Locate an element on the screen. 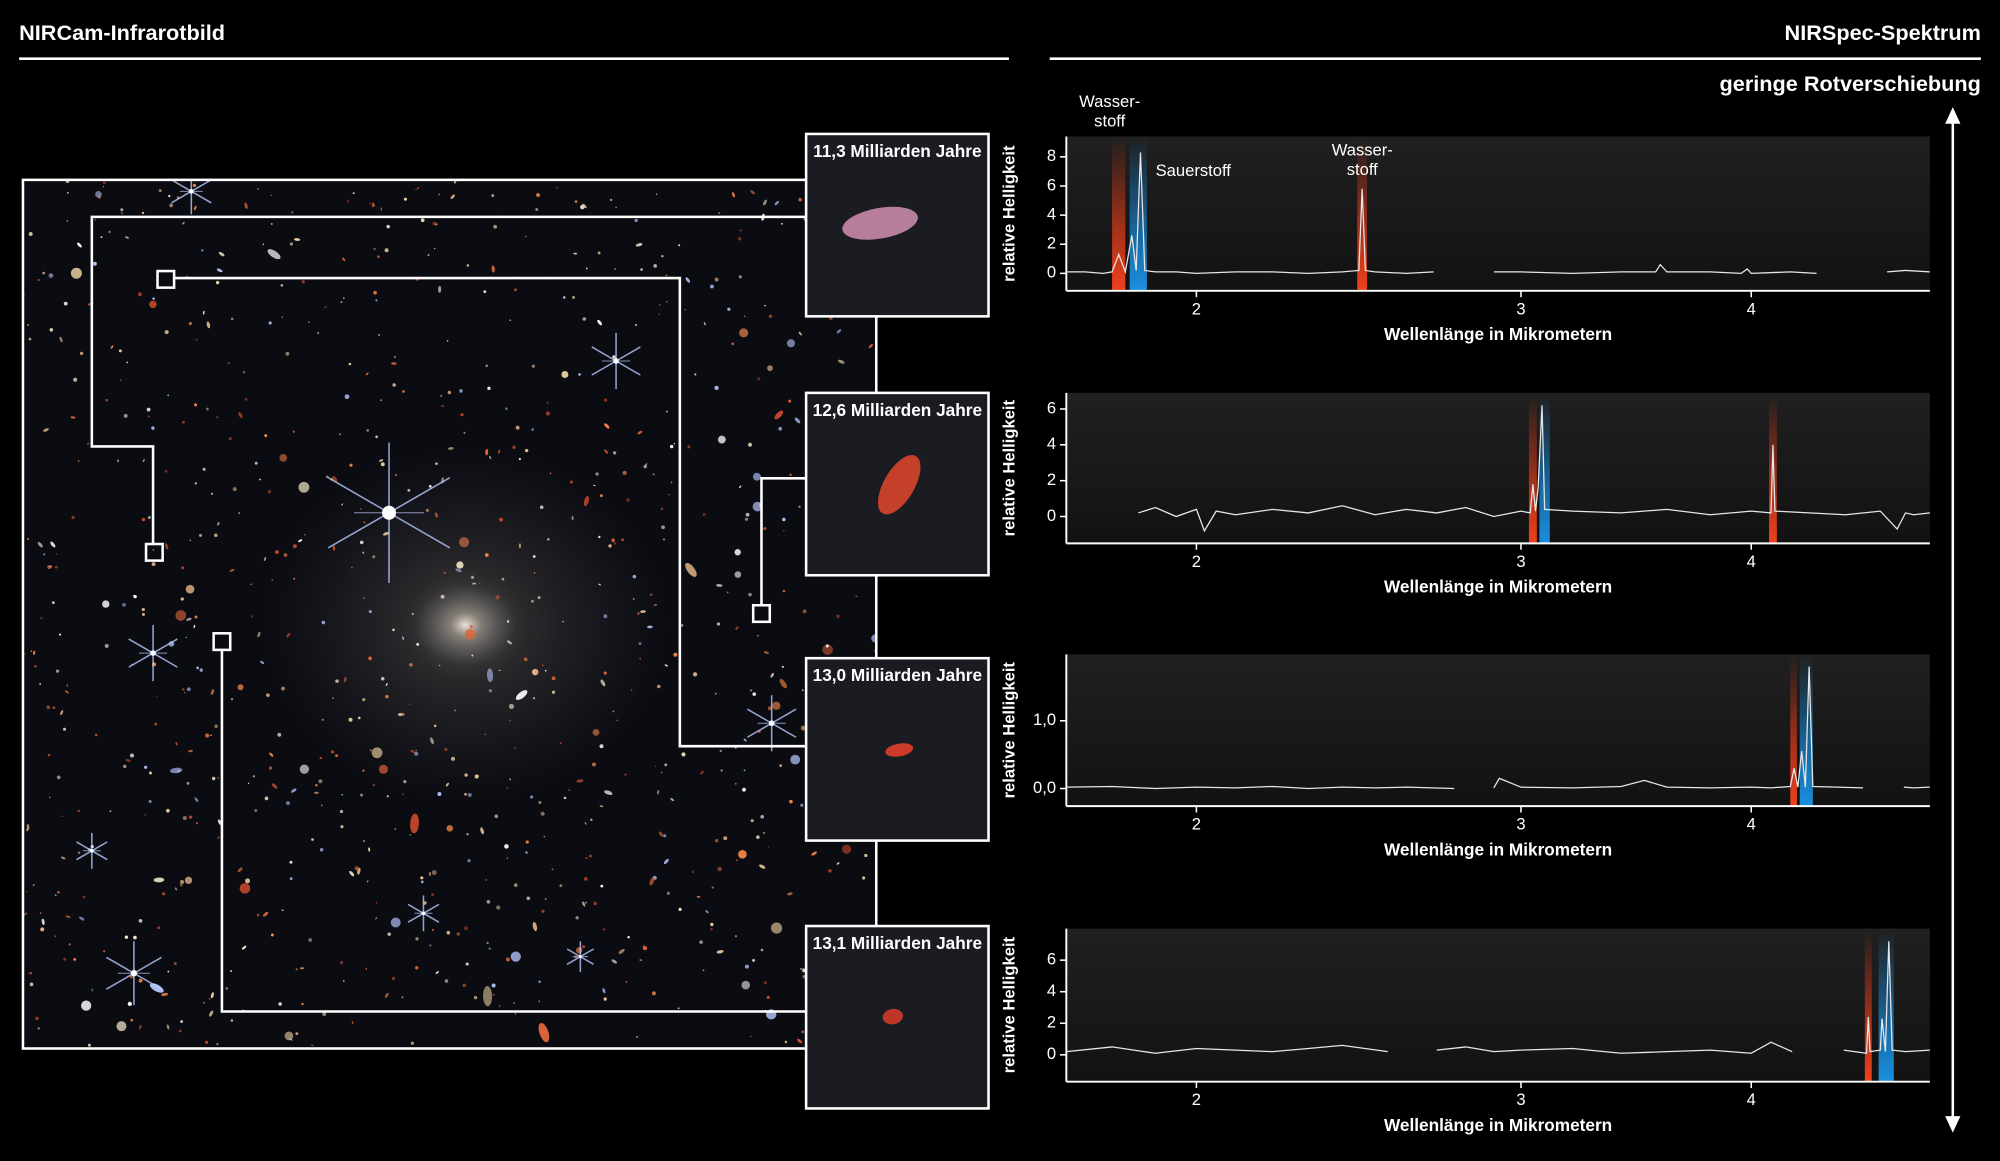 The width and height of the screenshot is (2000, 1161). x-tick-label: 4 is located at coordinates (1751, 308).